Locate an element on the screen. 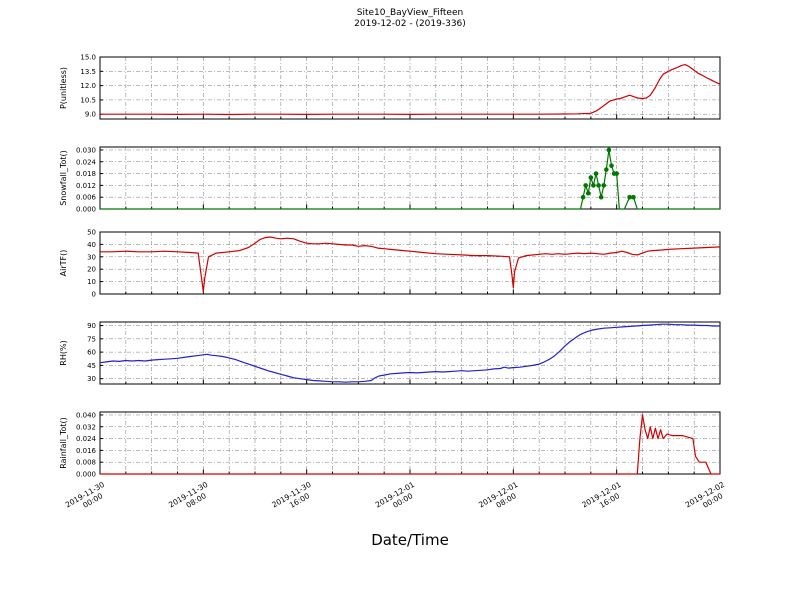 The image size is (800, 600). y-axis-label: P(unitless) is located at coordinates (63, 88).